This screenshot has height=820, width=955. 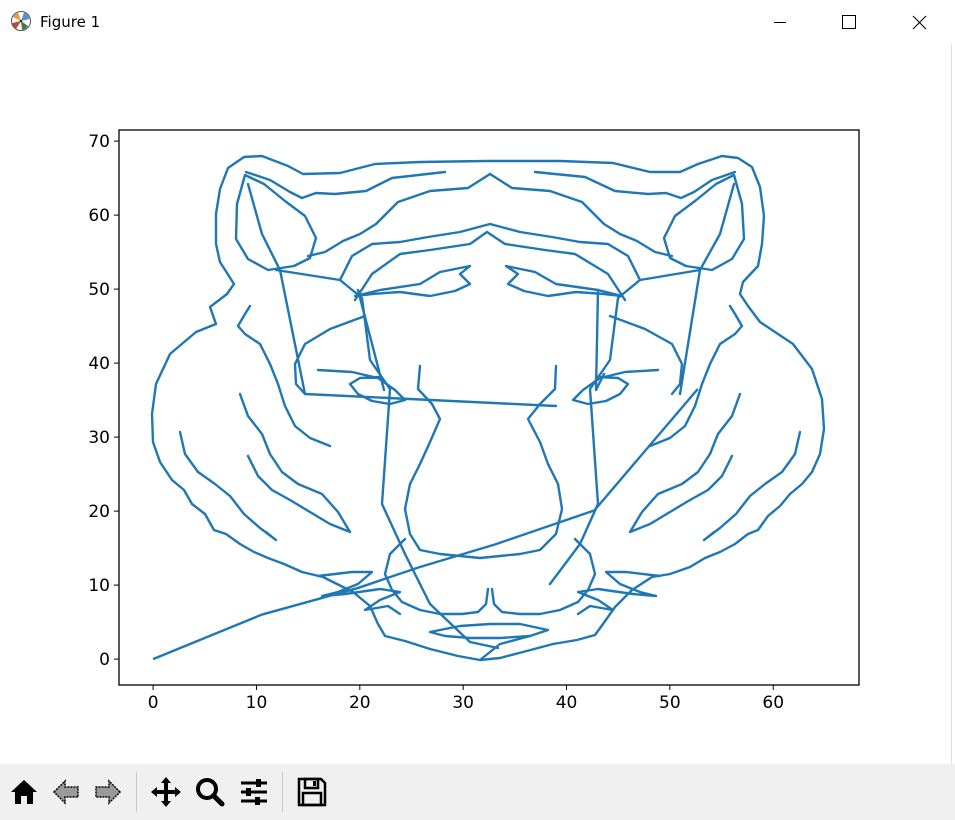 What do you see at coordinates (153, 703) in the screenshot?
I see `x-tick-label: 0` at bounding box center [153, 703].